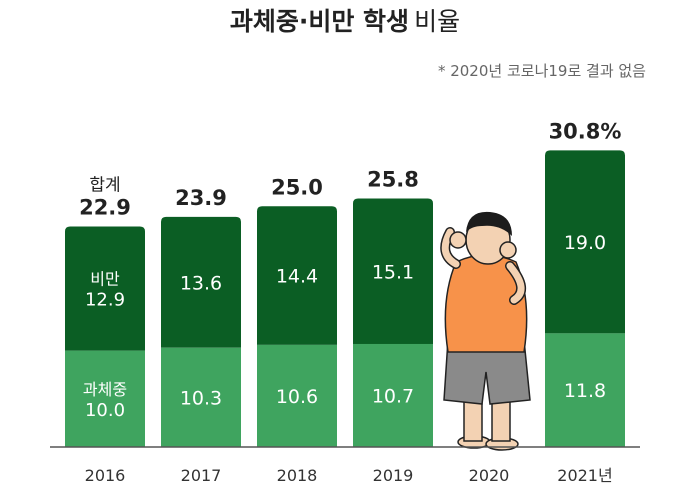 This screenshot has height=498, width=690. I want to click on bar-label-obese-5: 19.0, so click(585, 243).